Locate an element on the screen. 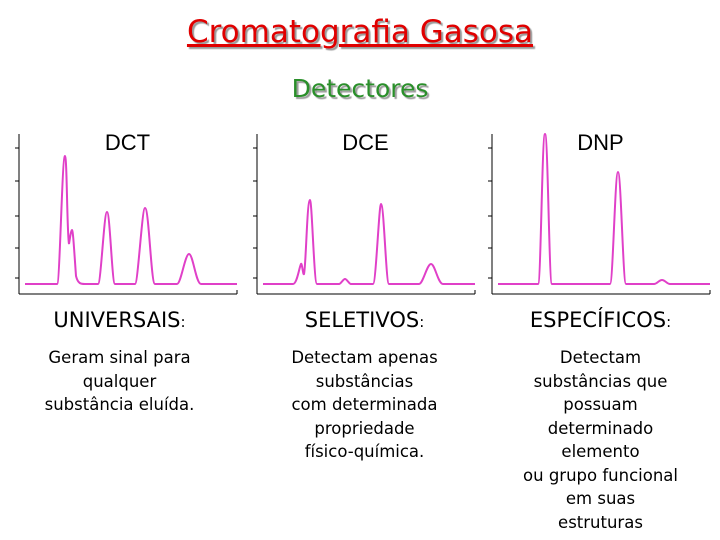  category-name: ESPECÍFICOS is located at coordinates (598, 320).